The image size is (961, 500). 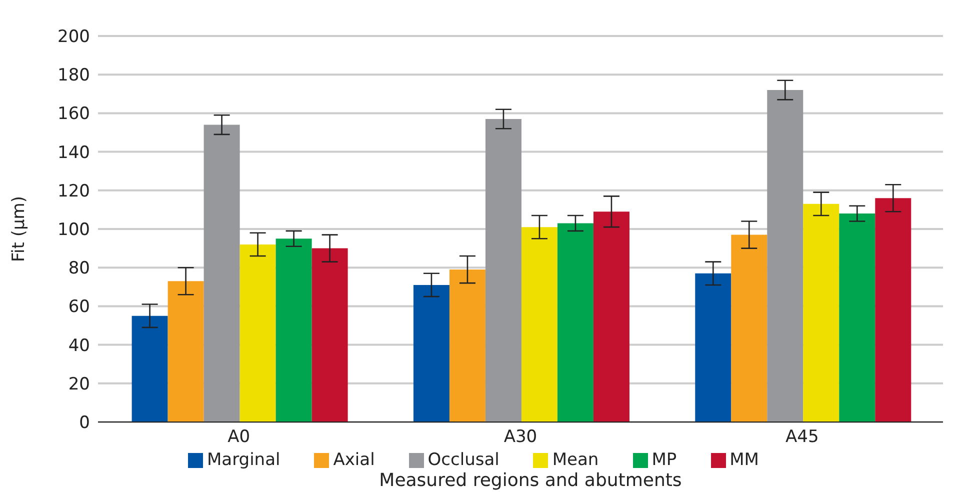 I want to click on legend-label: Mean, so click(x=575, y=460).